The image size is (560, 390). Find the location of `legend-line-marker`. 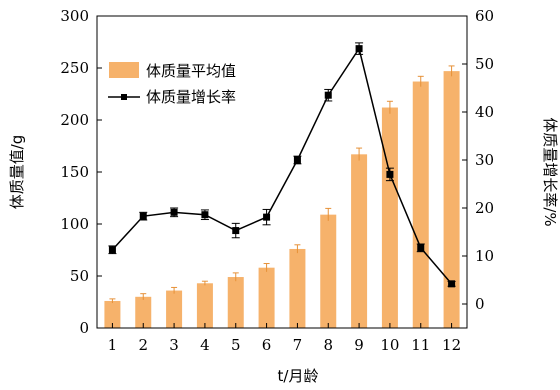

legend-line-marker is located at coordinates (124, 97).